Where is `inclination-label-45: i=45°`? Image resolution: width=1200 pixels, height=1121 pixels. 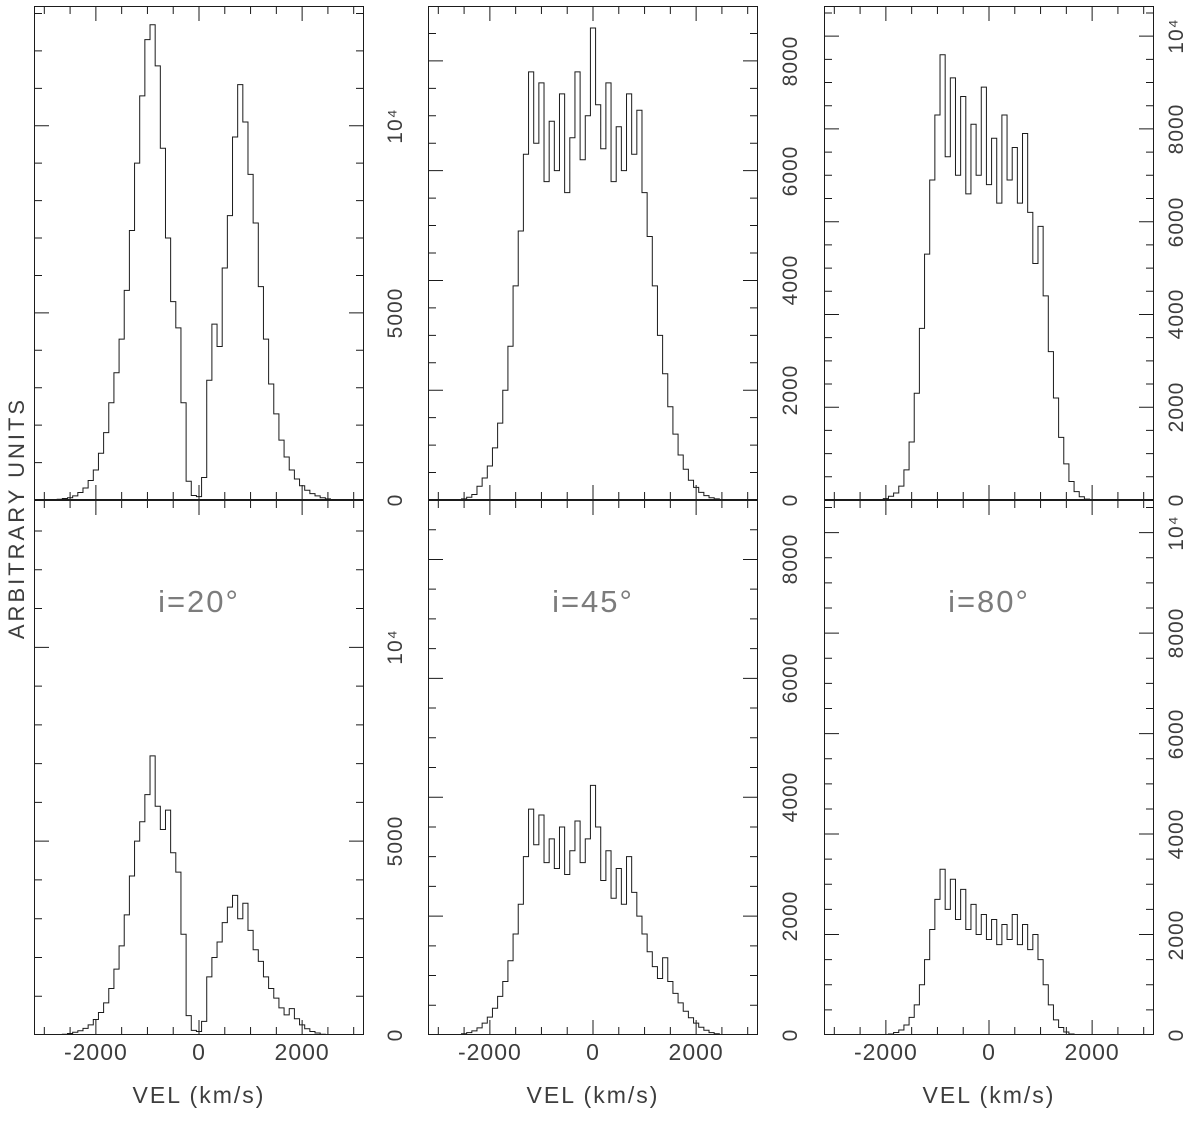
inclination-label-45: i=45° is located at coordinates (593, 601).